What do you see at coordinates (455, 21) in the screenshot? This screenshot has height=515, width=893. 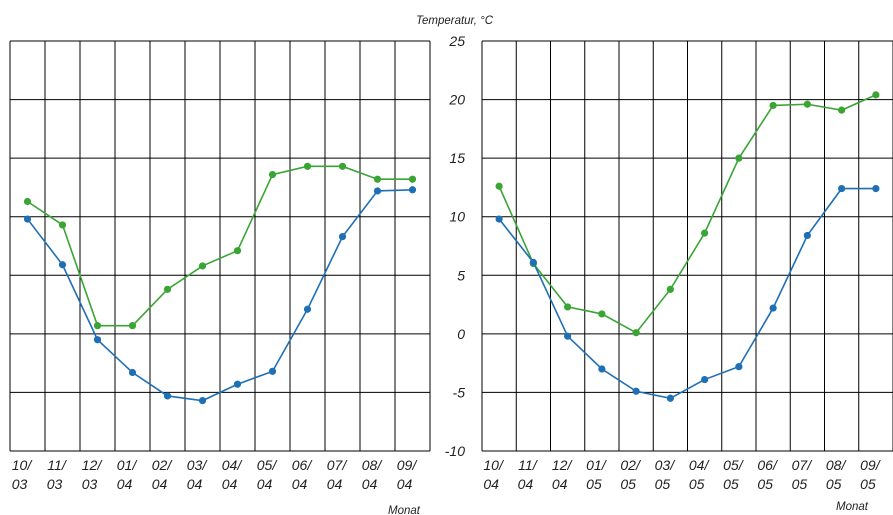 I see `y-axis-label: Temperatur, °C` at bounding box center [455, 21].